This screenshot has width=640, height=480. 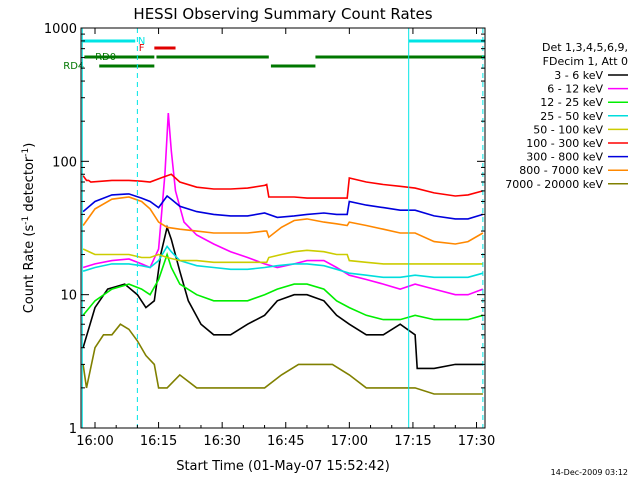 What do you see at coordinates (221, 441) in the screenshot?
I see `x-tick-label-2: 16:30` at bounding box center [221, 441].